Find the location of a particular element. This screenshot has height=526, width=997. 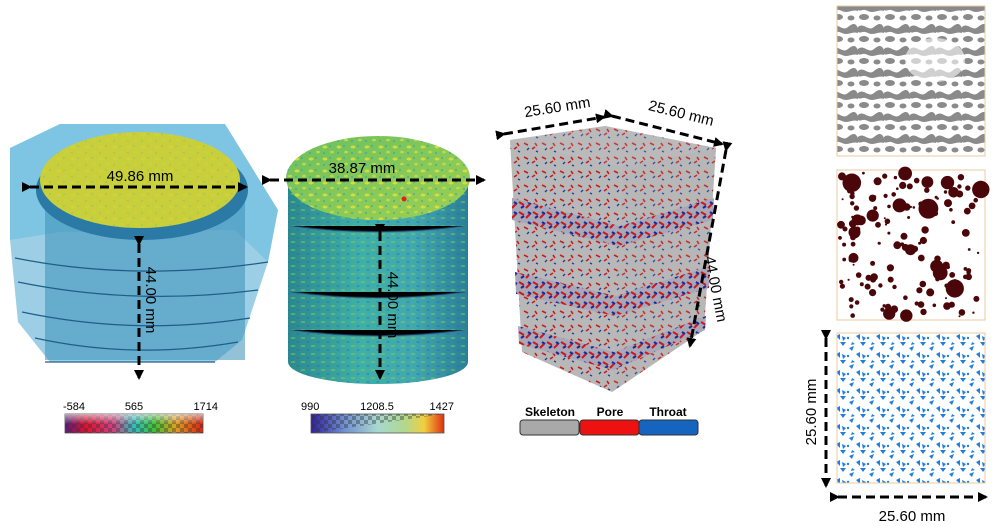

skeleton-slice is located at coordinates (911, 81).